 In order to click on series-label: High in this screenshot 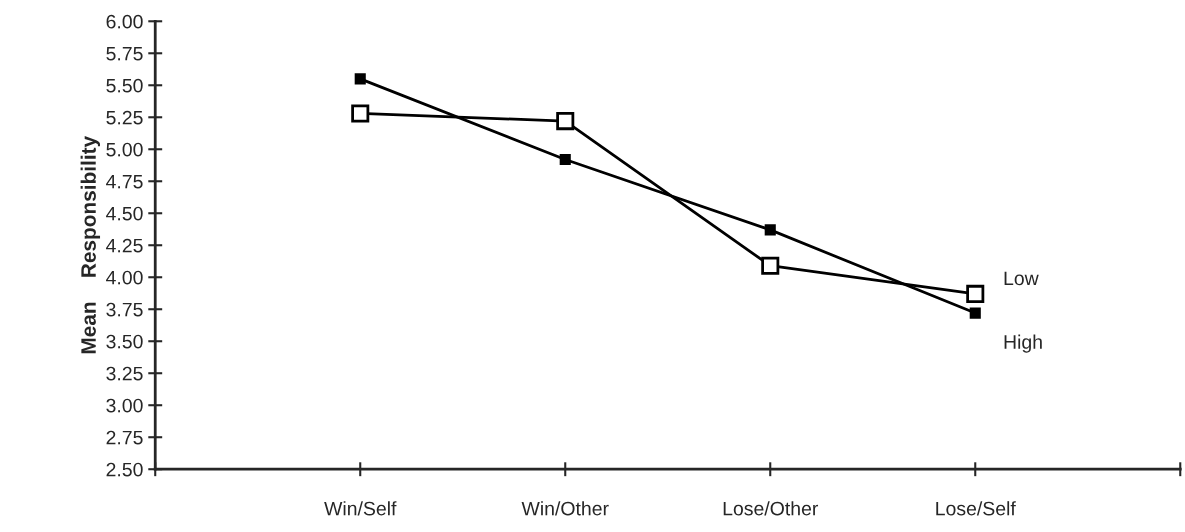, I will do `click(1023, 343)`.